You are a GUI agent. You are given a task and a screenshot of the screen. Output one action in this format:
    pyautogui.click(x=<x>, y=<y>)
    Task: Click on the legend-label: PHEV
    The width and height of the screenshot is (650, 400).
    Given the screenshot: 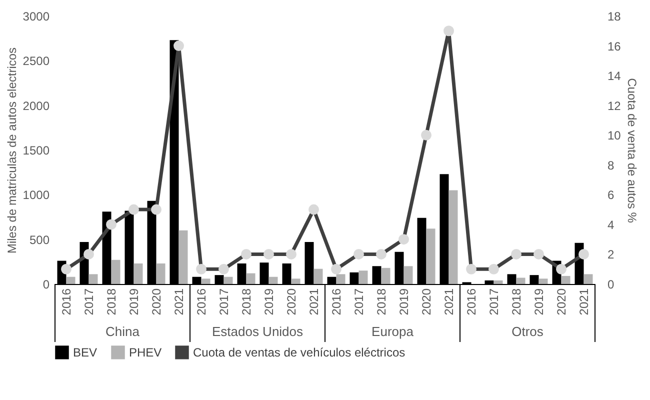 What is the action you would take?
    pyautogui.click(x=145, y=352)
    